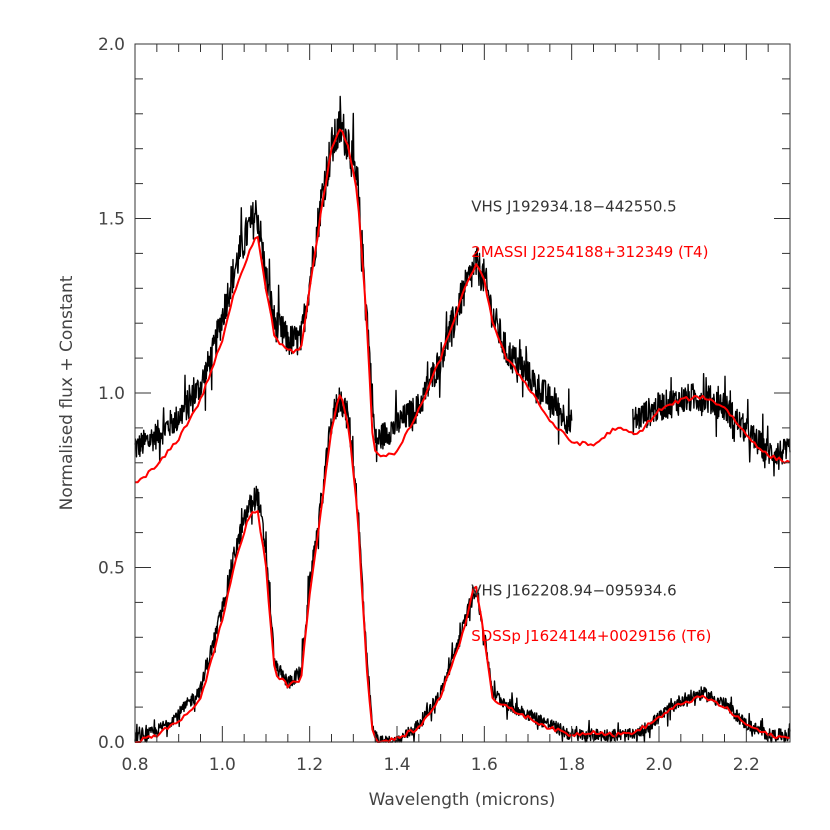 The width and height of the screenshot is (830, 830). Describe the element at coordinates (67, 392) in the screenshot. I see `y-axis-label: Normalised flux + Constant` at that location.